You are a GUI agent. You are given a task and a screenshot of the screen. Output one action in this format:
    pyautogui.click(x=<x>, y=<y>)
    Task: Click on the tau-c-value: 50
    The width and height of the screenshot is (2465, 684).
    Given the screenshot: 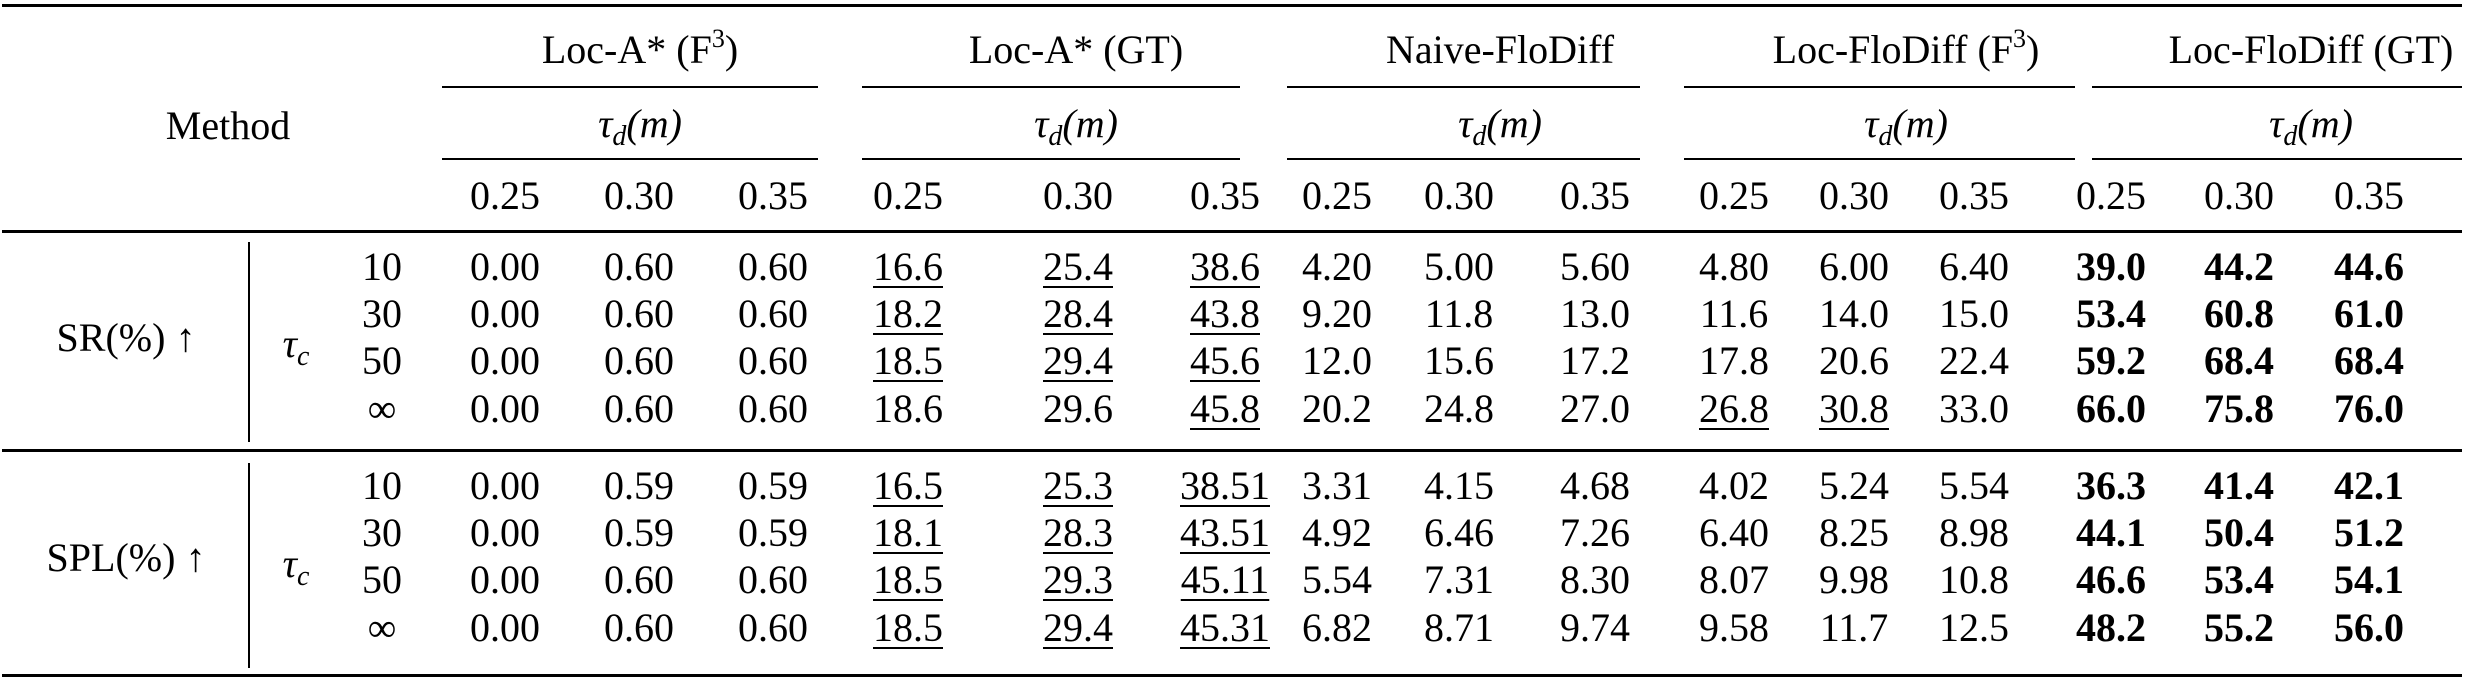 What is the action you would take?
    pyautogui.click(x=382, y=579)
    